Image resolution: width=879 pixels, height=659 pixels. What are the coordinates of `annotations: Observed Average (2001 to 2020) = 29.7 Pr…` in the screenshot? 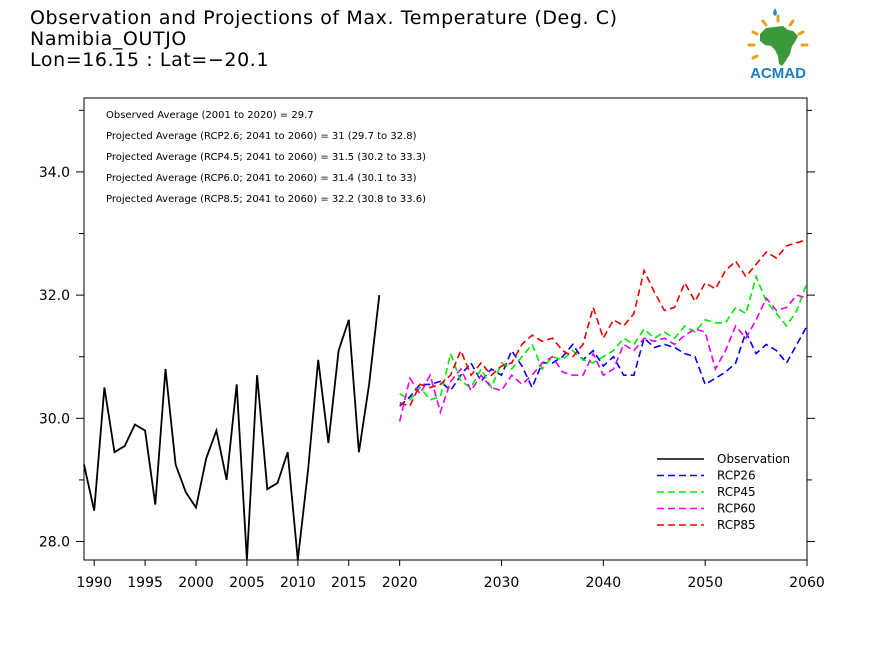 It's located at (266, 157).